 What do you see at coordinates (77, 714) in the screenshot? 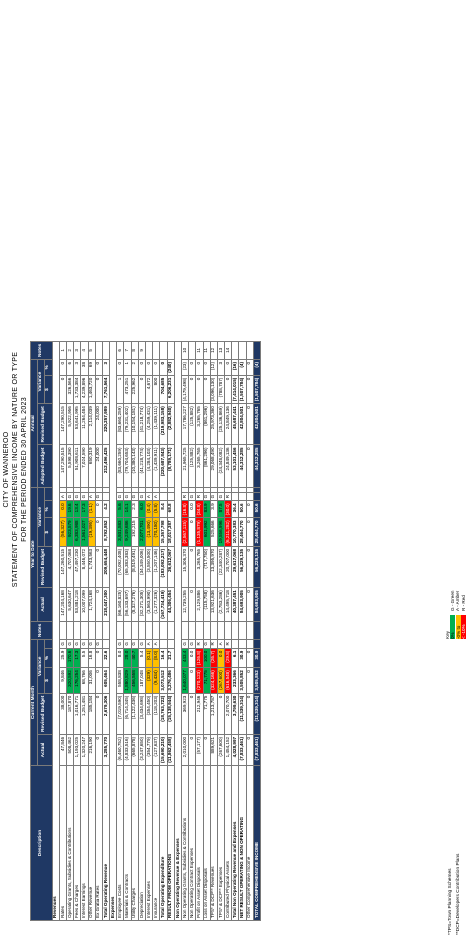
I see `cm-cell-1: 1,016,771` at bounding box center [77, 714].